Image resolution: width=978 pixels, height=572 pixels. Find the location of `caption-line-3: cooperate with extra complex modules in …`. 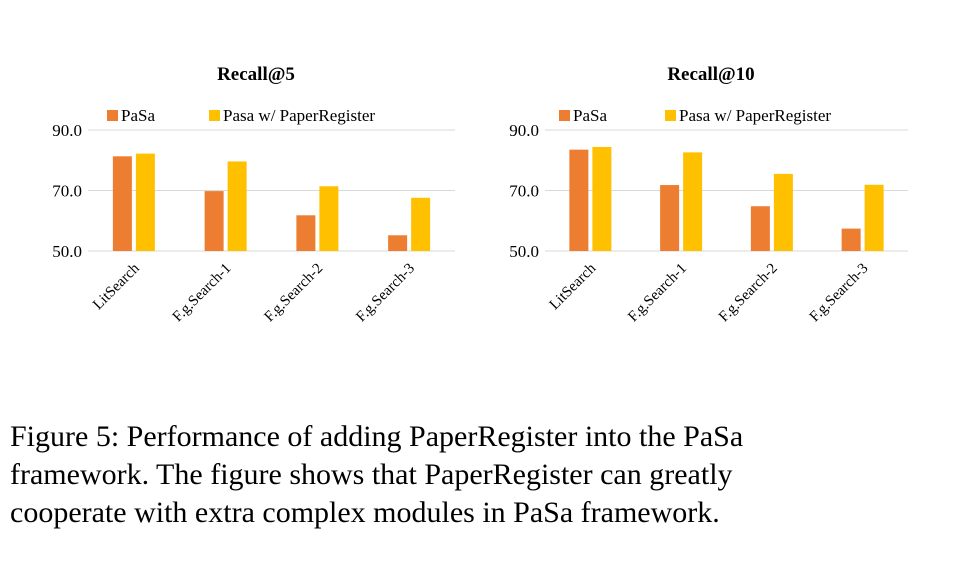

caption-line-3: cooperate with extra complex modules in … is located at coordinates (365, 512).